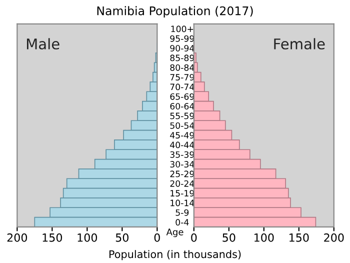  I want to click on y-tick-label: 75-79, so click(182, 77).